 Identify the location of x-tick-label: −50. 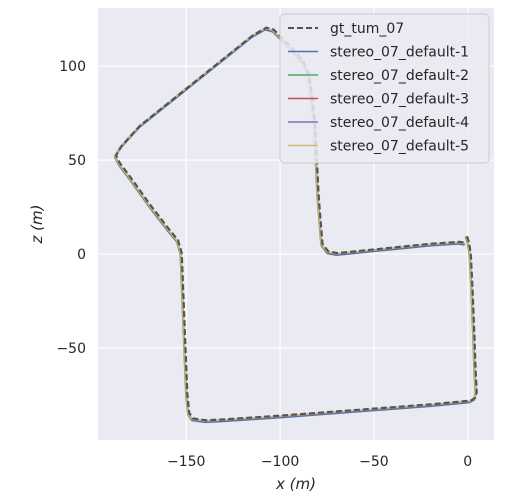
(374, 462).